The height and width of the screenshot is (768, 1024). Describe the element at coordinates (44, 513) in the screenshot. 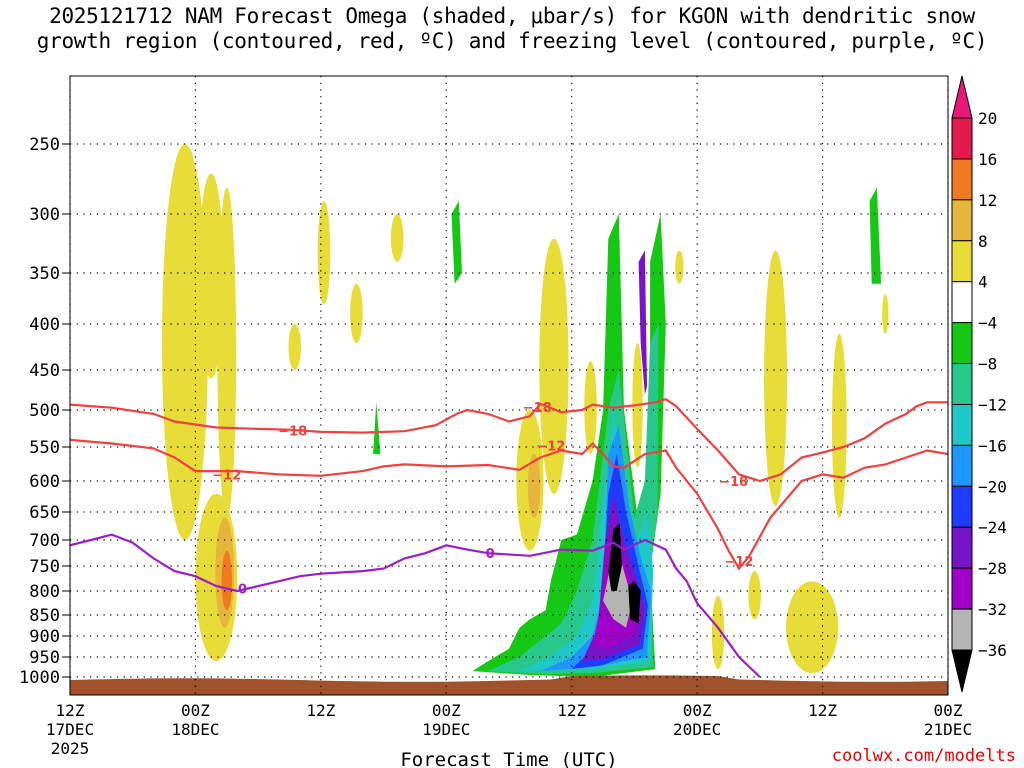

I see `y-tick-label-650: 650` at that location.